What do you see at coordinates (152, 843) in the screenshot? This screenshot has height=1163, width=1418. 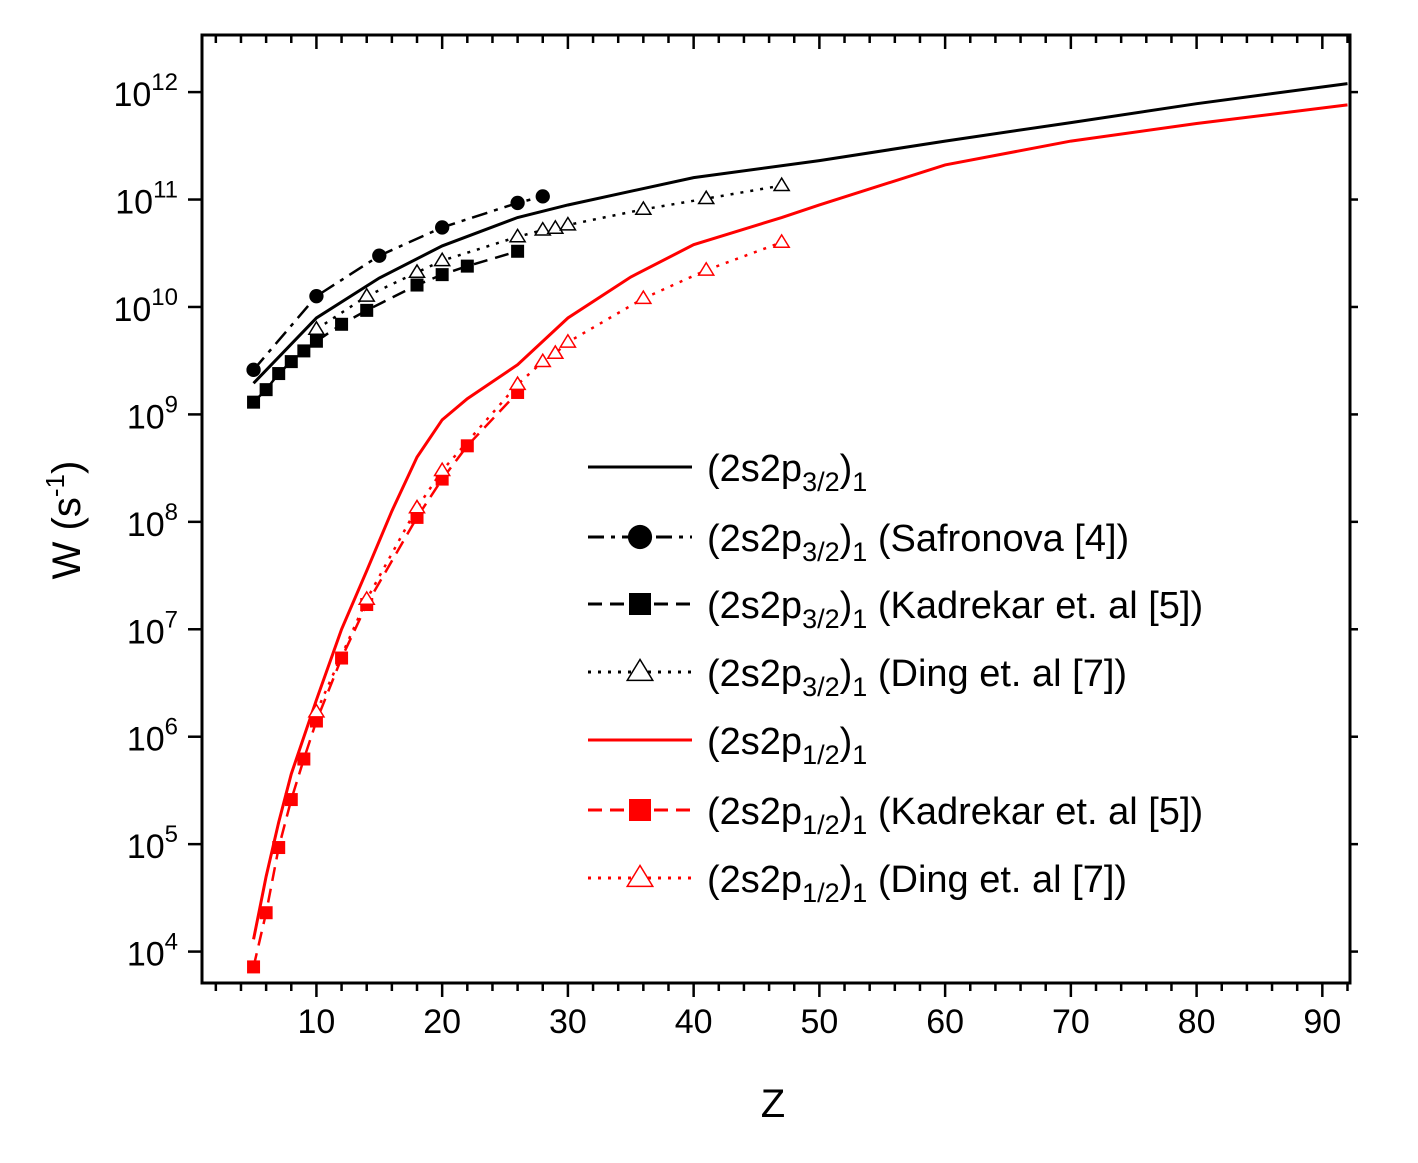 I see `y-tick-label: 10⁵` at bounding box center [152, 843].